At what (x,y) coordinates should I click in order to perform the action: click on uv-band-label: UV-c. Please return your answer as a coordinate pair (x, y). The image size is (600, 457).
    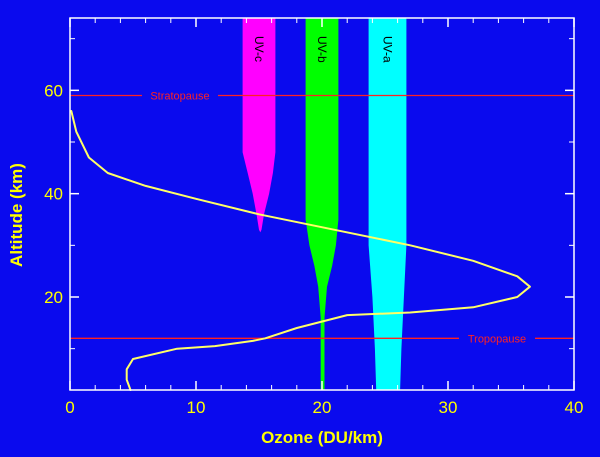
    Looking at the image, I should click on (259, 49).